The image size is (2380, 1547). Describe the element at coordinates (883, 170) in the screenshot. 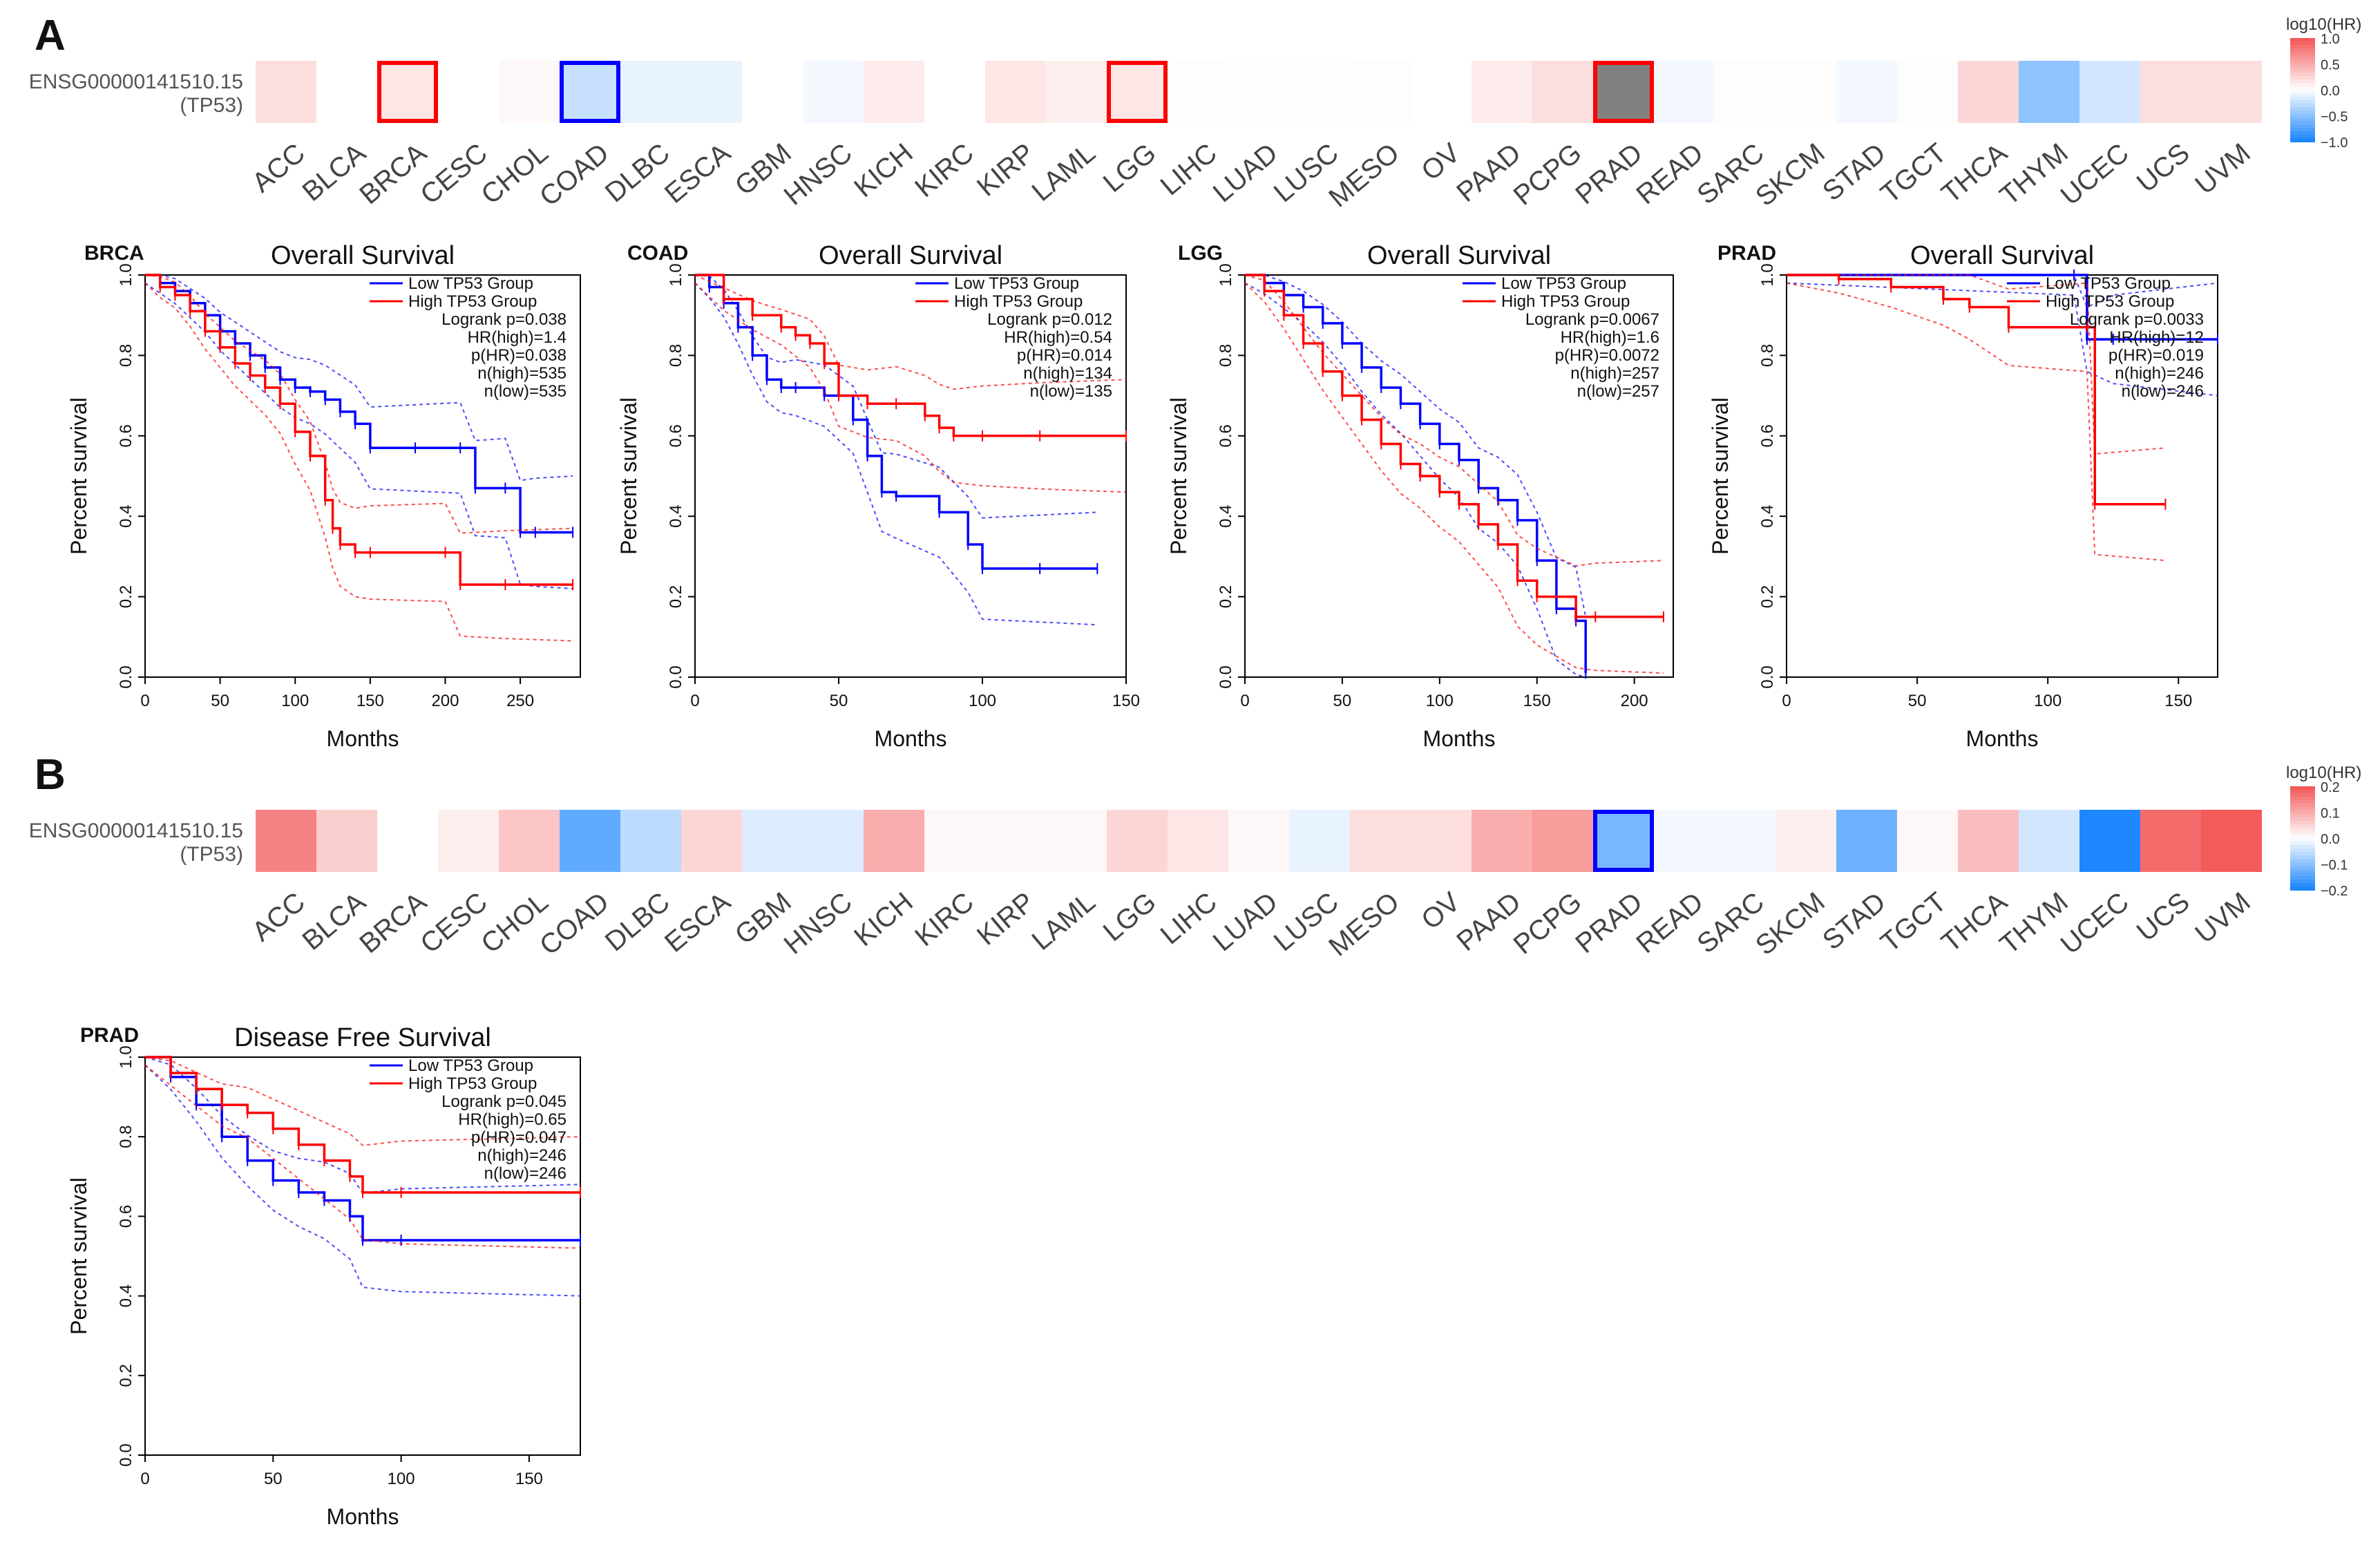

I see `hm-a-label-kich: KICH` at that location.